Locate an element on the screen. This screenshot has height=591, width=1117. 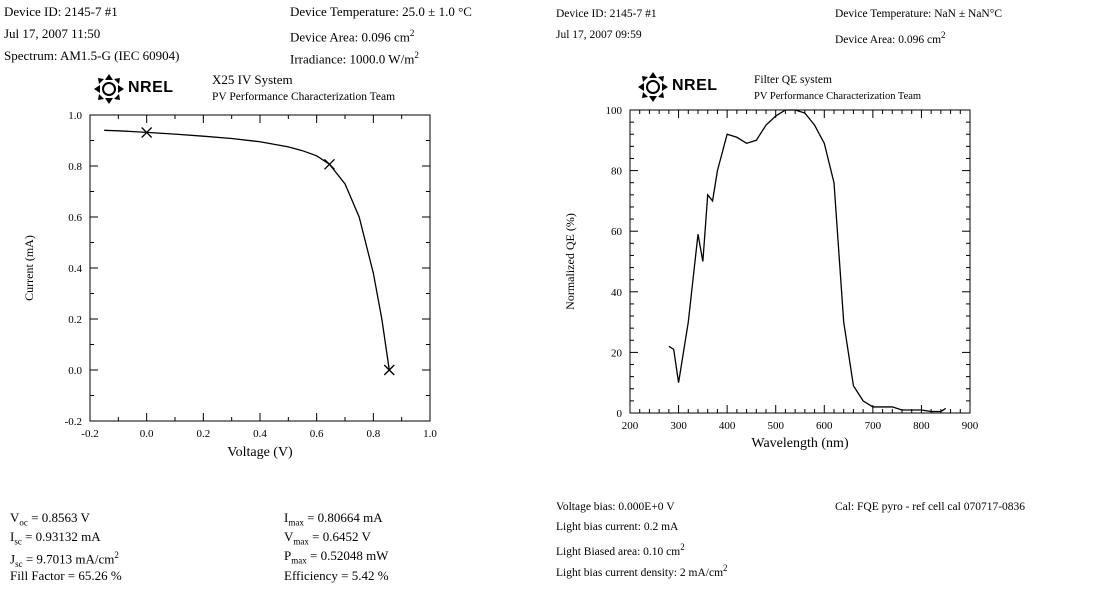
x-tick-label: 0.4 is located at coordinates (260, 434).